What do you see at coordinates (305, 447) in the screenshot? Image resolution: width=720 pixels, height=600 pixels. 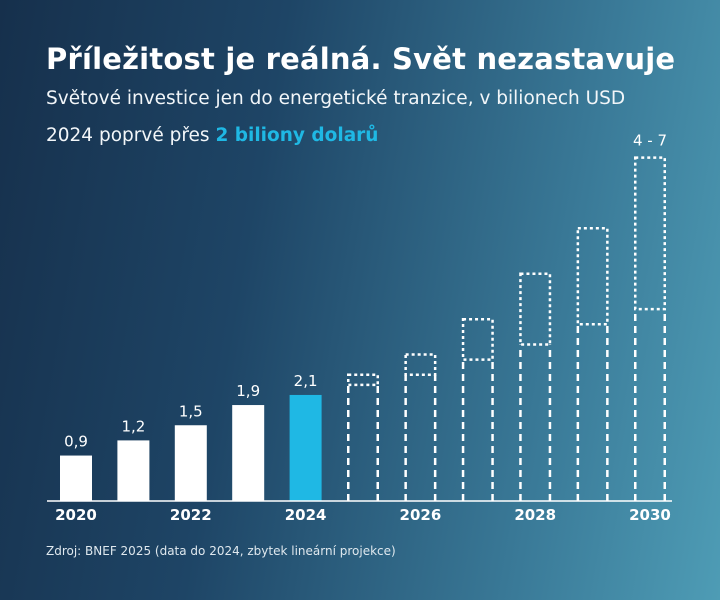 I see `bar-2024` at bounding box center [305, 447].